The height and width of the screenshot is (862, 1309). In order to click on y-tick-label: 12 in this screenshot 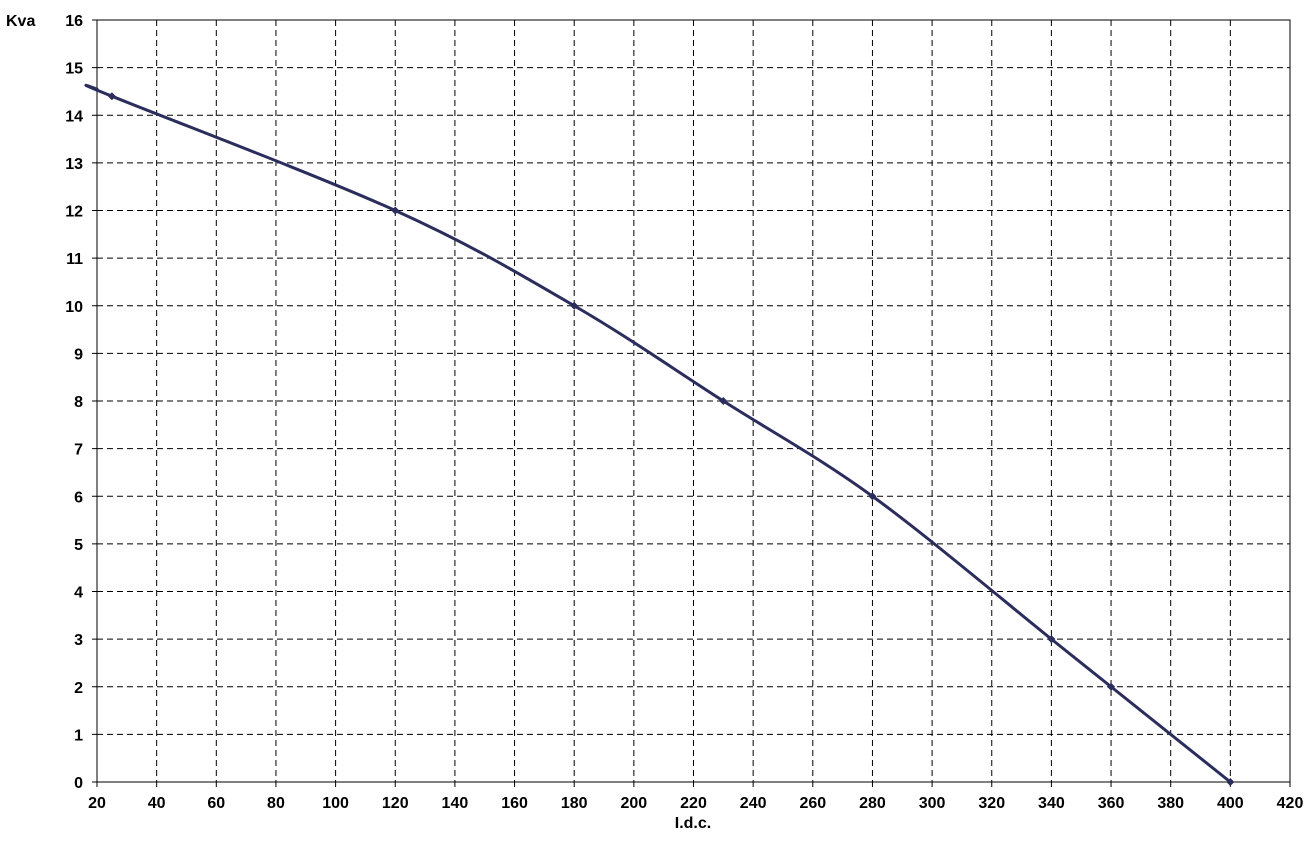, I will do `click(74, 212)`.